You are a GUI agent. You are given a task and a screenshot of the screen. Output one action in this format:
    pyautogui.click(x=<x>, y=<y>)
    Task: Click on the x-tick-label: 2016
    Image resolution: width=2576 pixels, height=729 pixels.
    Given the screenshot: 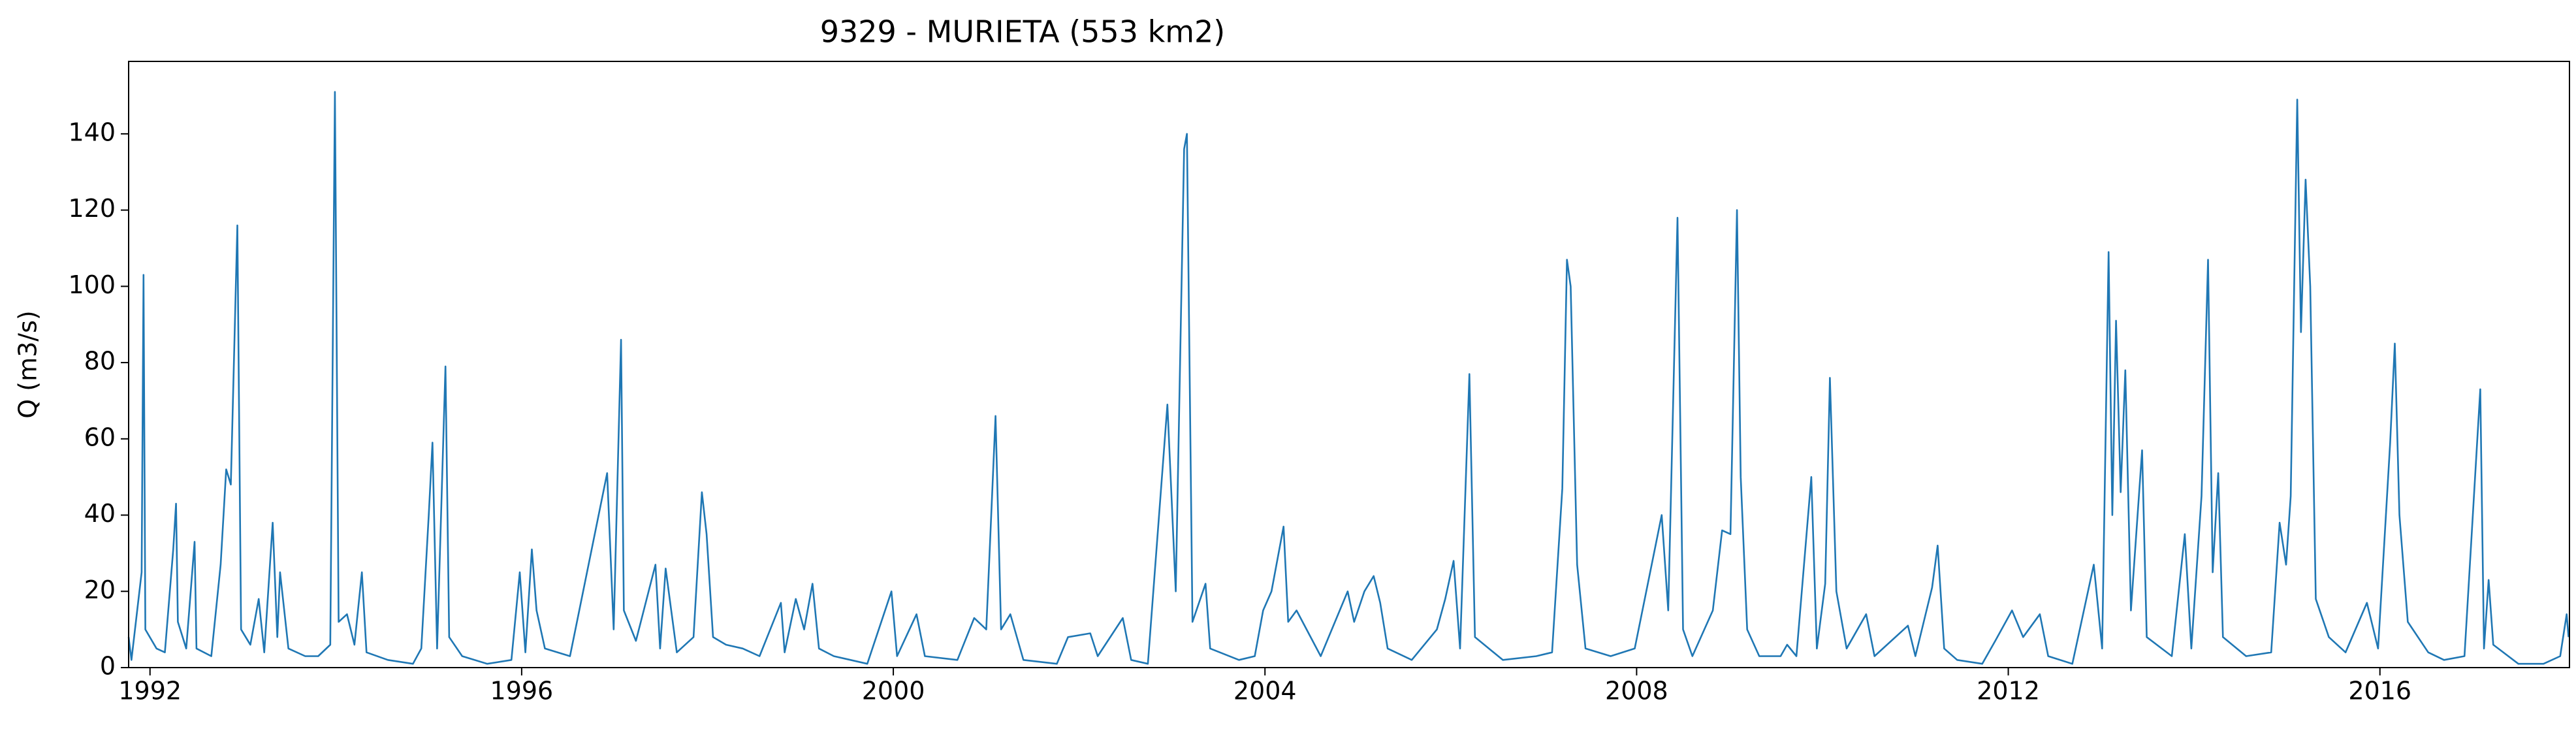 What is the action you would take?
    pyautogui.click(x=2380, y=691)
    